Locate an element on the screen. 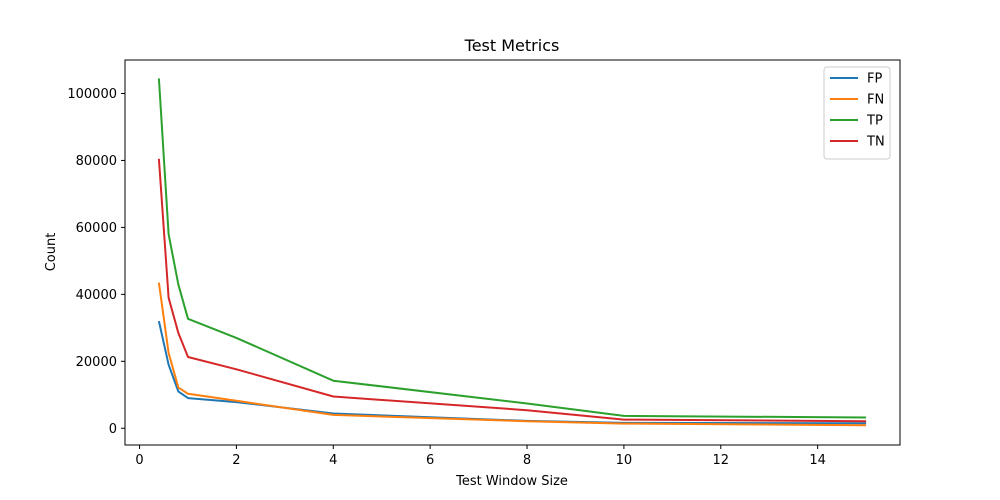 Image resolution: width=1000 pixels, height=500 pixels. y-tick-label: 60000 is located at coordinates (96, 228).